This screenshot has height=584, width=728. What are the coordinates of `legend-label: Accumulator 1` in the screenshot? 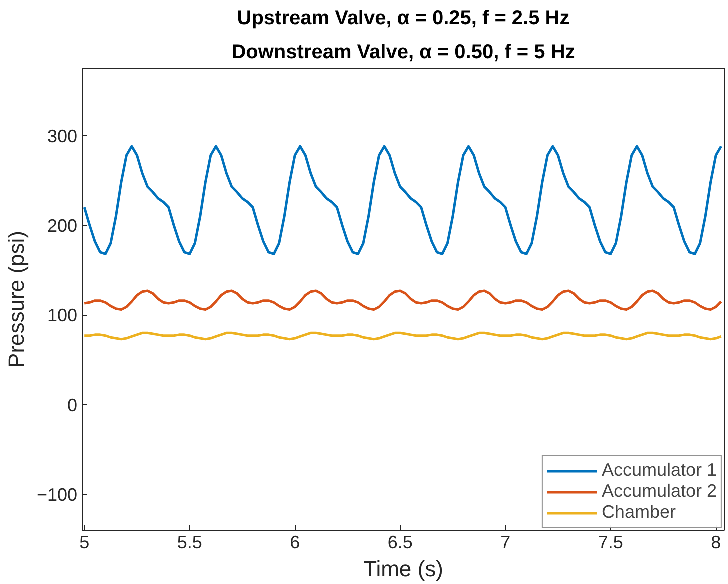 It's located at (659, 470).